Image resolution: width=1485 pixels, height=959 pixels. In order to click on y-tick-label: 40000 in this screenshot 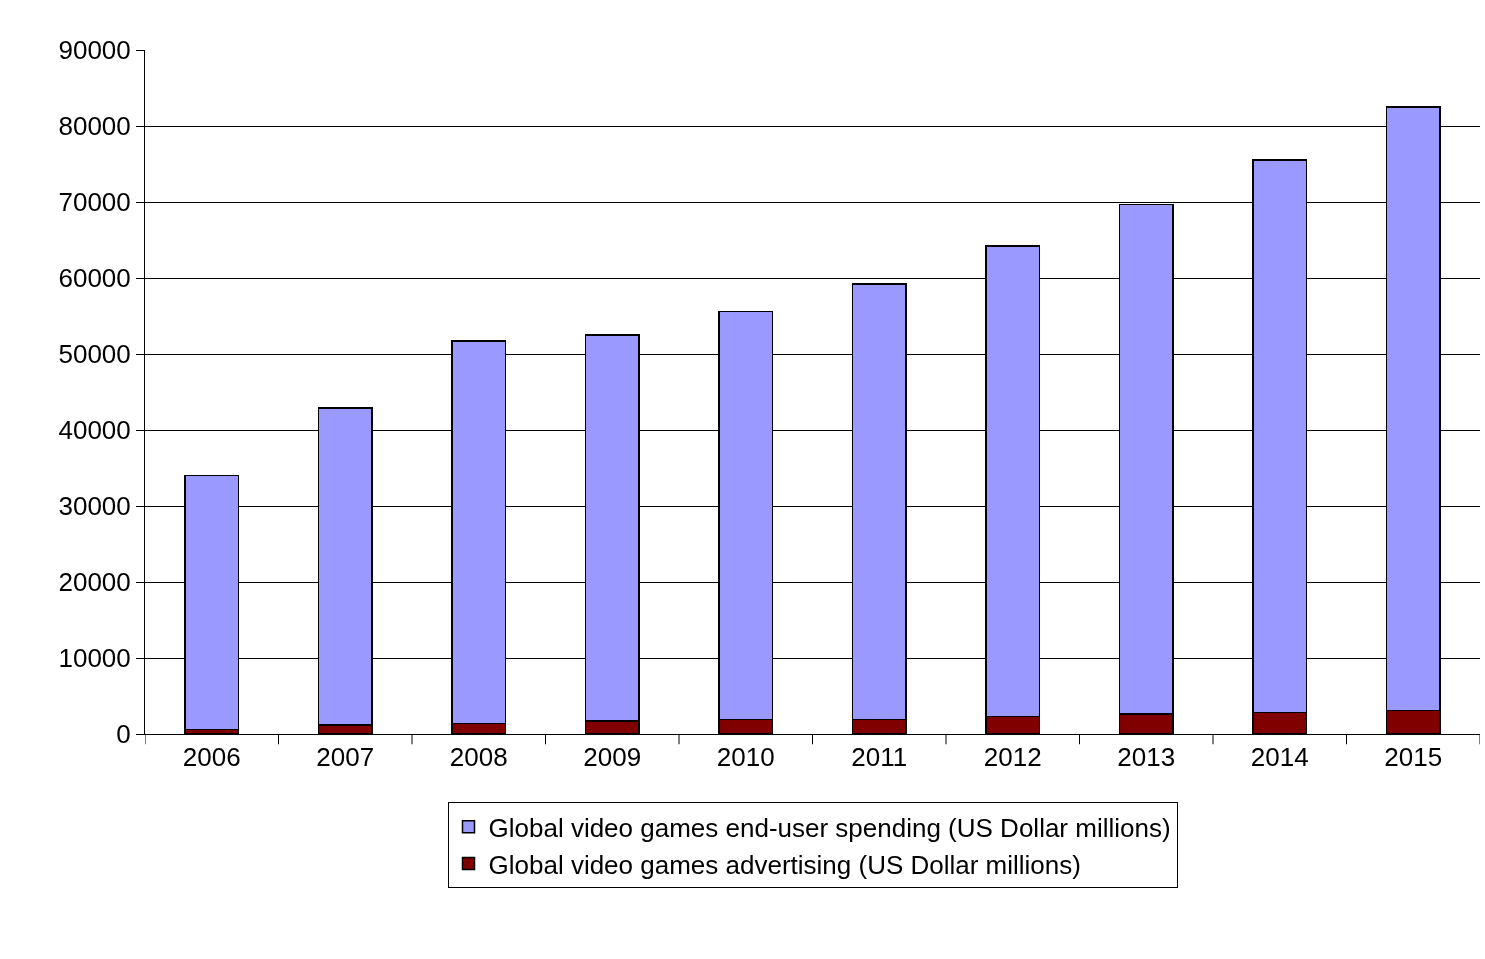, I will do `click(94, 430)`.